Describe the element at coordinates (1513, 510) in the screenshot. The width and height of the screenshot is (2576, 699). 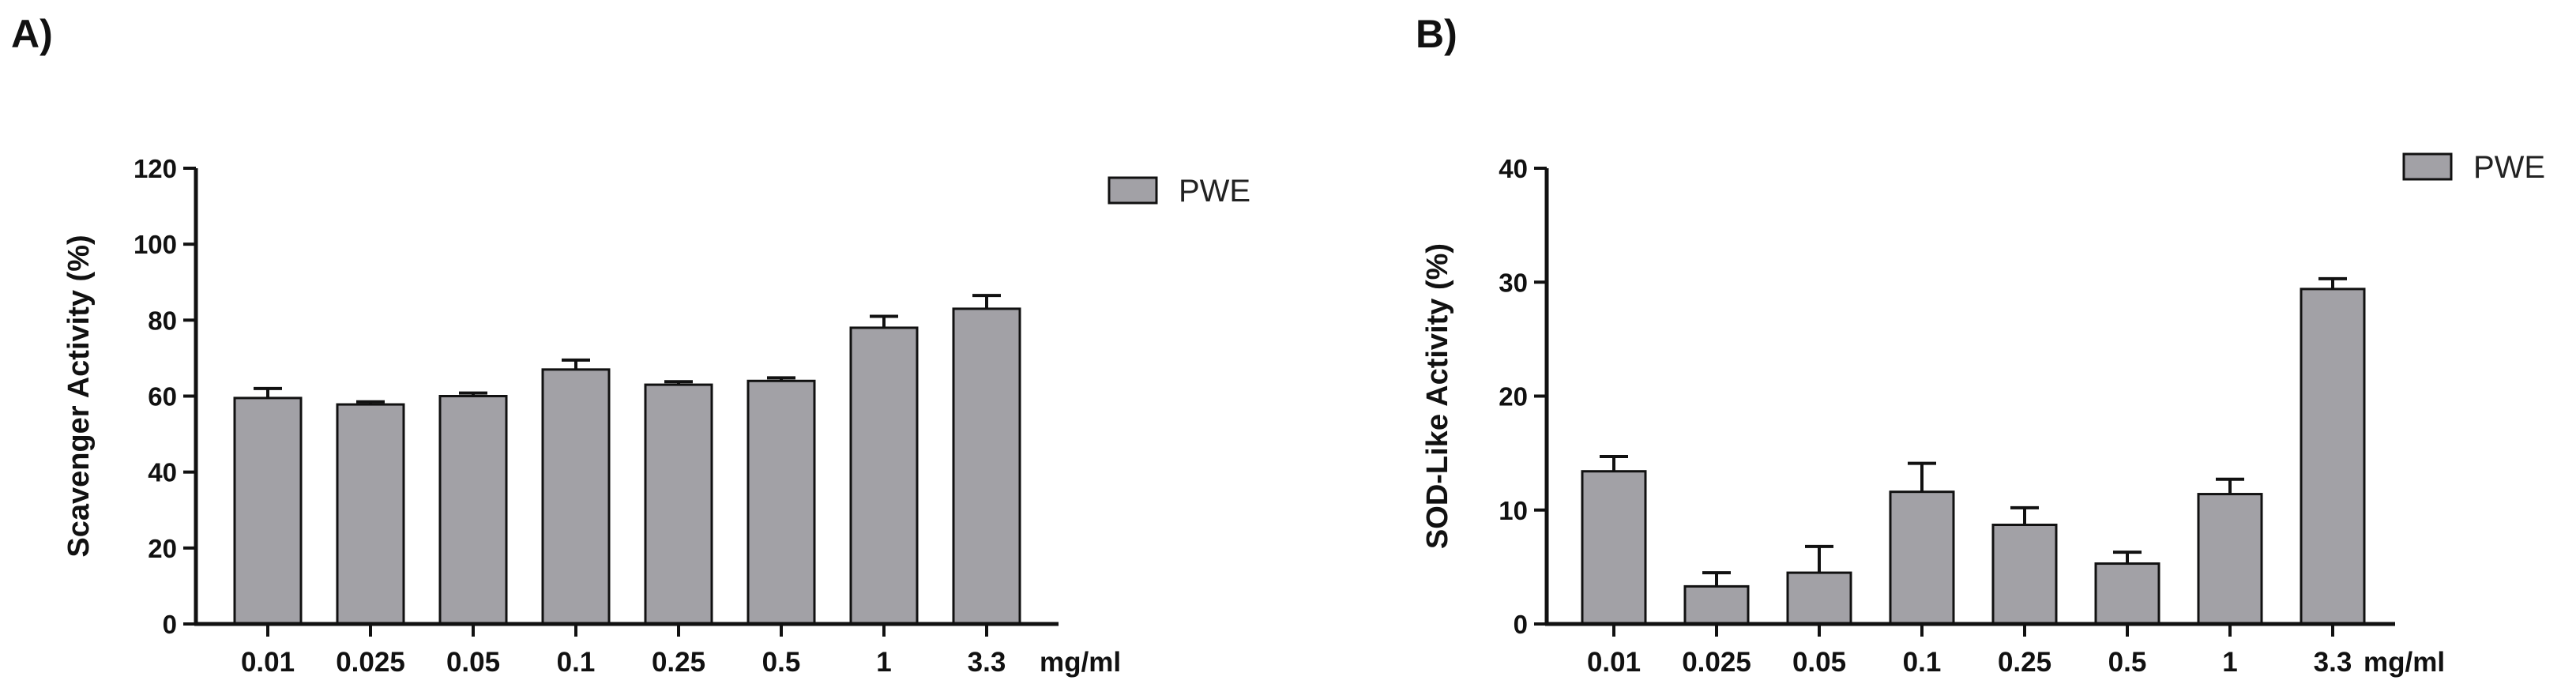
I see `y-tick-label: 10` at that location.